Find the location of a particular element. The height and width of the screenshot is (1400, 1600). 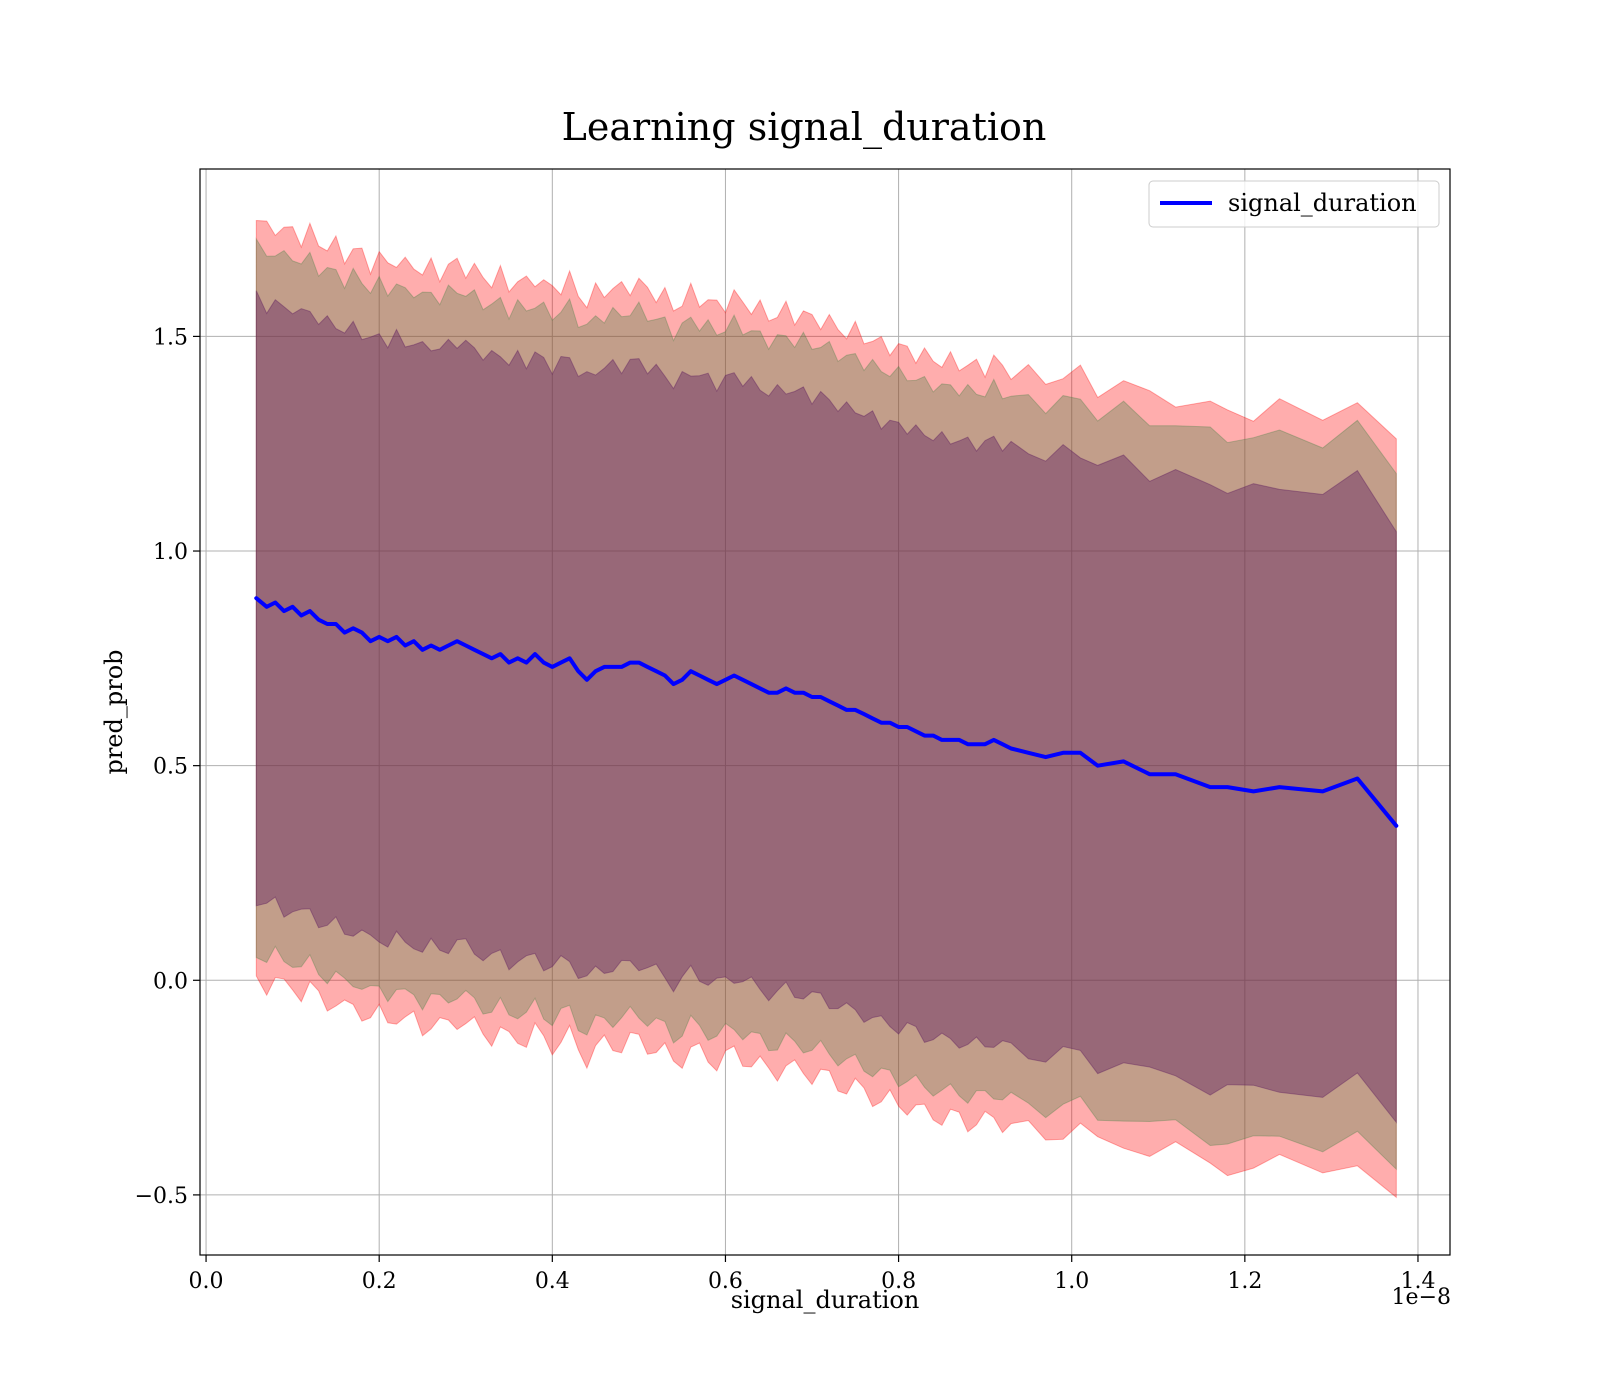

y-axis-label: pred_prob is located at coordinates (114, 711).